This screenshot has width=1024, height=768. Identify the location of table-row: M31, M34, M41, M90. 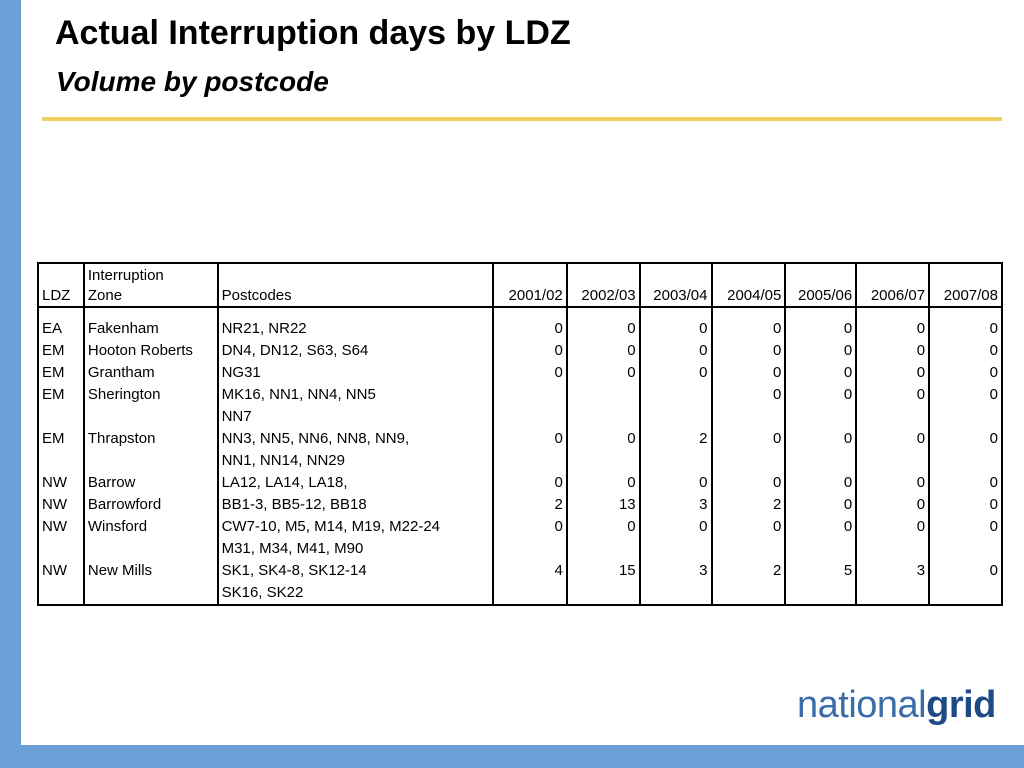
(520, 549).